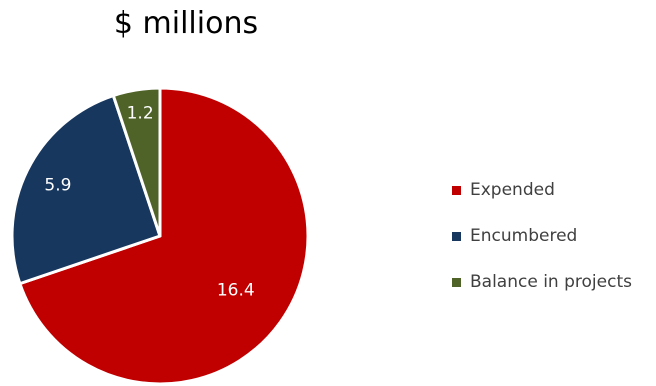  What do you see at coordinates (512, 190) in the screenshot?
I see `legend-label-expended: Expended` at bounding box center [512, 190].